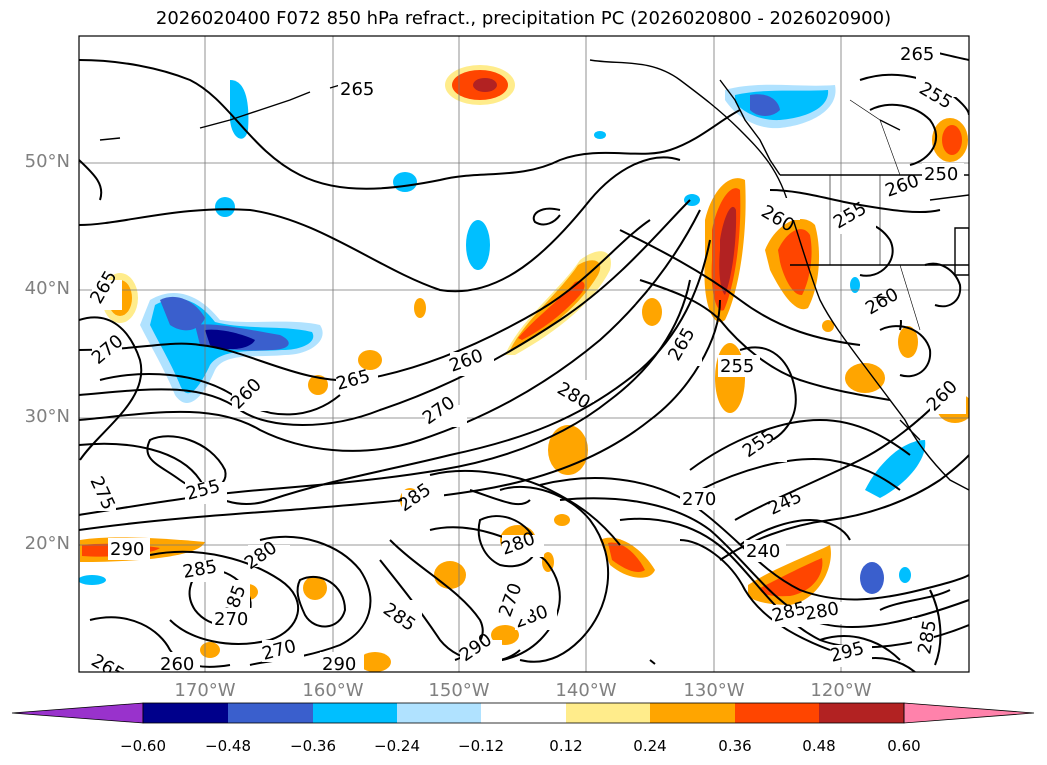  What do you see at coordinates (904, 746) in the screenshot?
I see `colorbar-tick: 0.60` at bounding box center [904, 746].